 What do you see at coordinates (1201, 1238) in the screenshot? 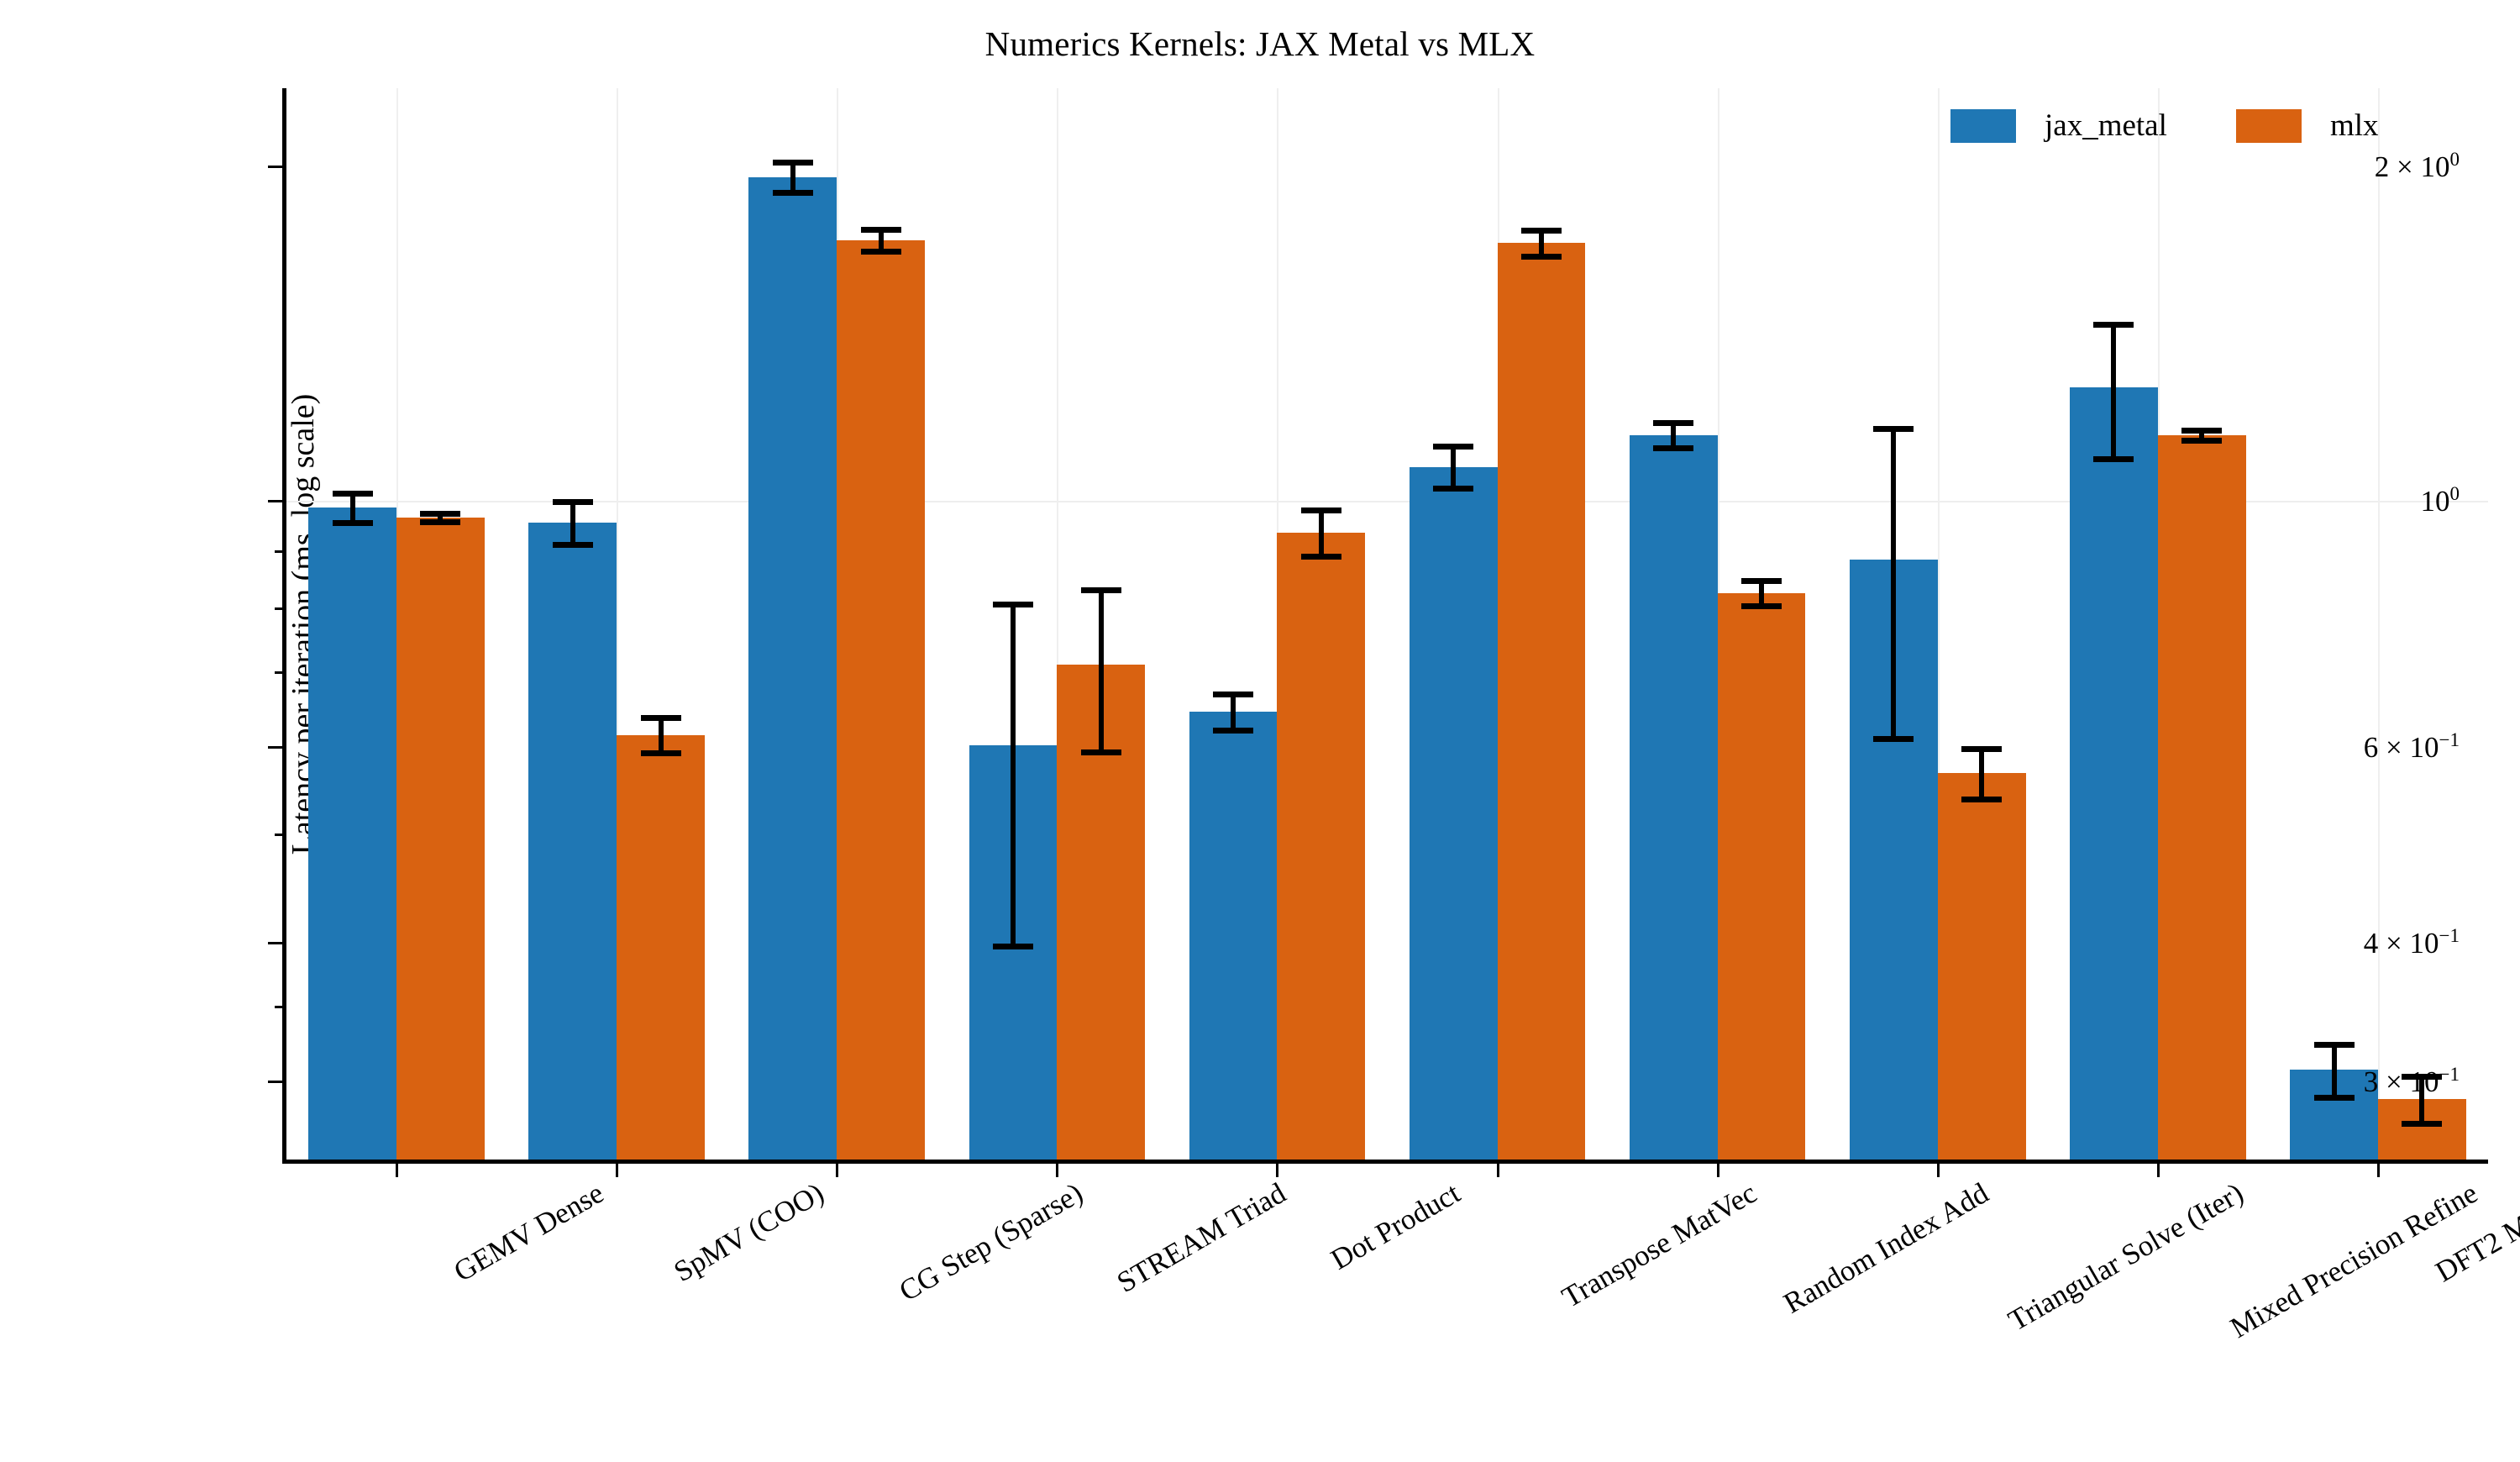
I see `x-axis-tick-label: STREAM Triad` at bounding box center [1201, 1238].